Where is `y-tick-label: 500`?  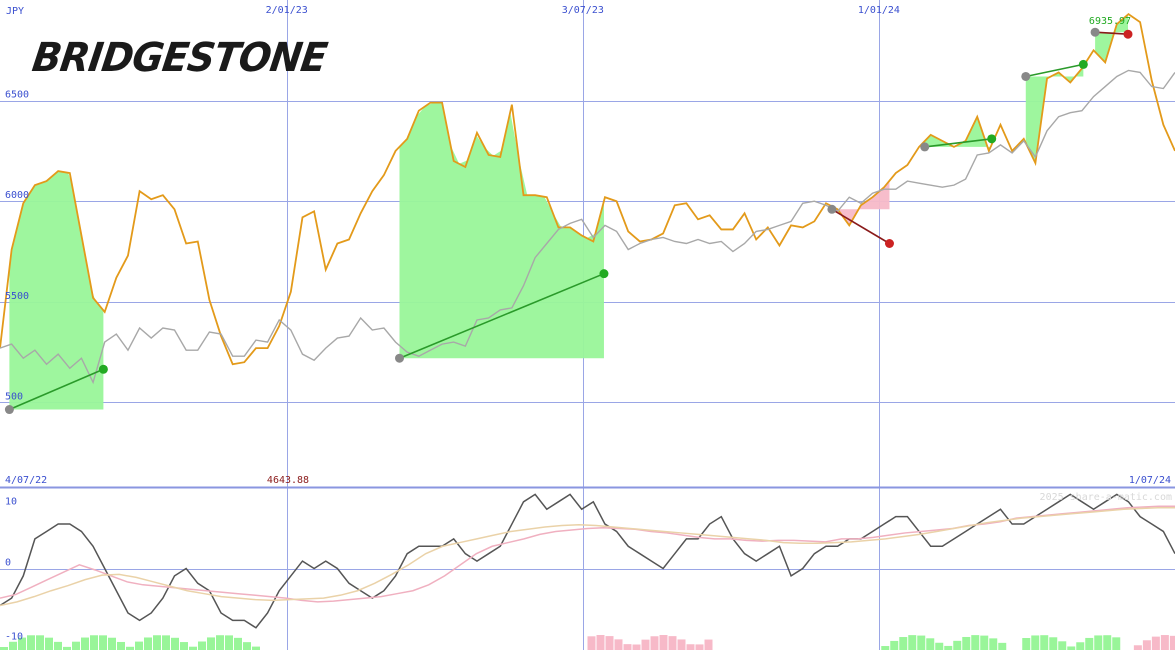
y-tick-label: 500 is located at coordinates (14, 396).